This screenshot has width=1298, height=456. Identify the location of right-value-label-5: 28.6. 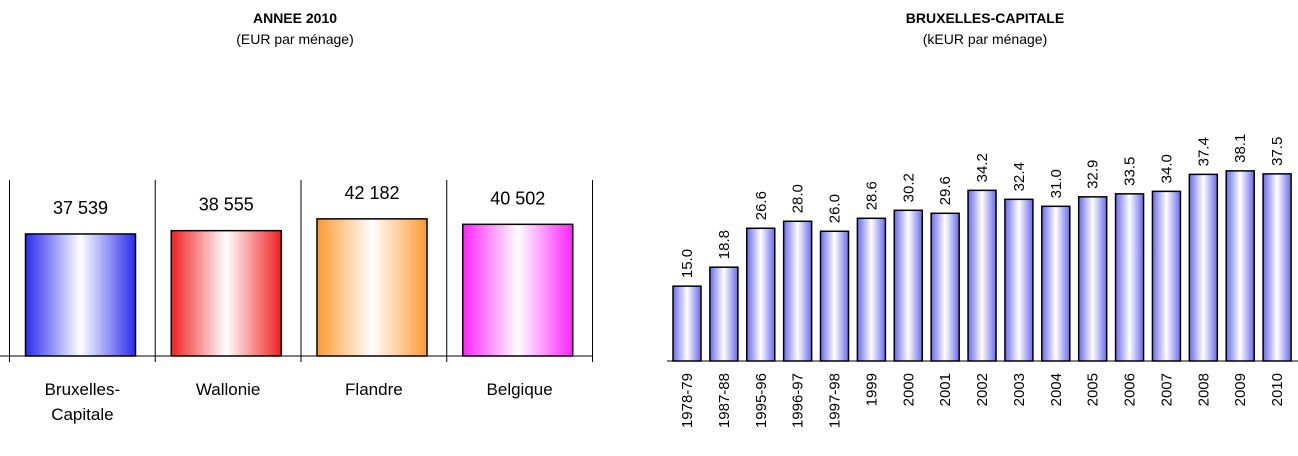
(871, 195).